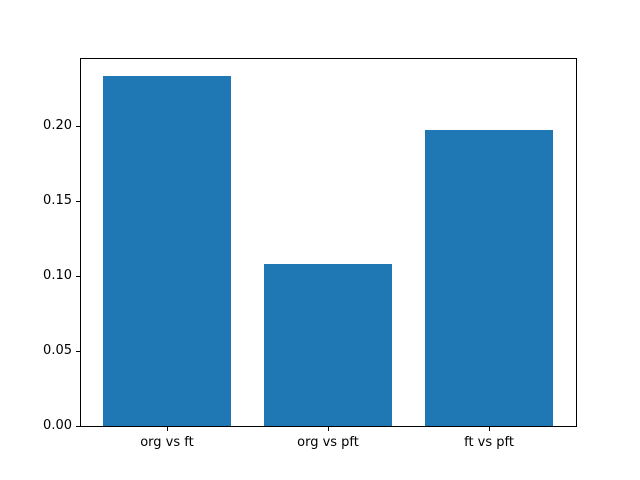  What do you see at coordinates (328, 442) in the screenshot?
I see `x-tick-label: org vs pft` at bounding box center [328, 442].